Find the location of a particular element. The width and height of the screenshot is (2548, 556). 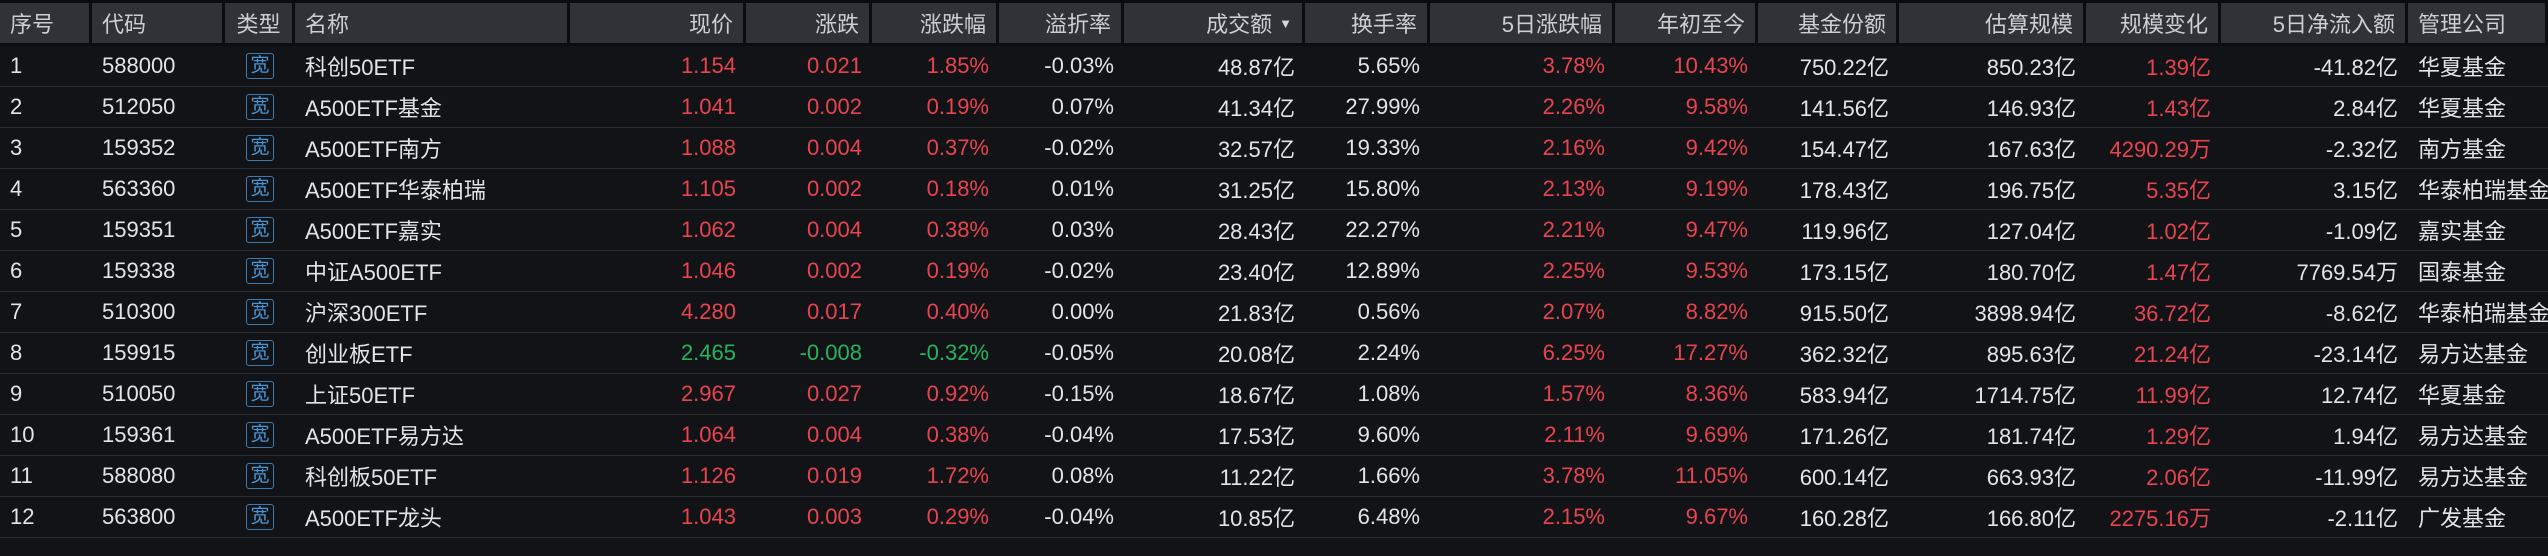

cell-turnover-rate: 2.24% is located at coordinates (1388, 352).